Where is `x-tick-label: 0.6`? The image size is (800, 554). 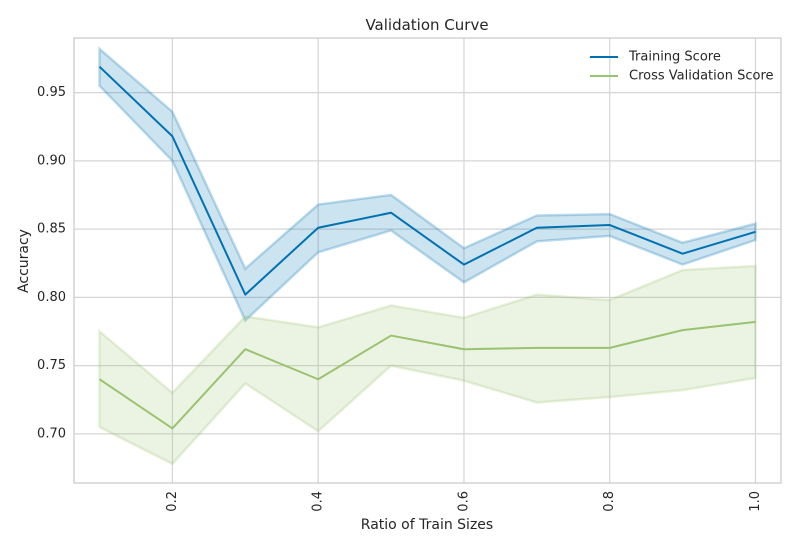 x-tick-label: 0.6 is located at coordinates (463, 501).